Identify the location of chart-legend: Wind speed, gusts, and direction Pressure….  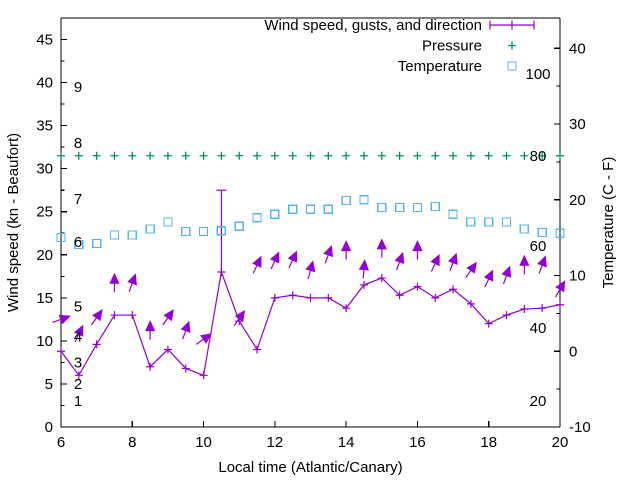
(399, 46).